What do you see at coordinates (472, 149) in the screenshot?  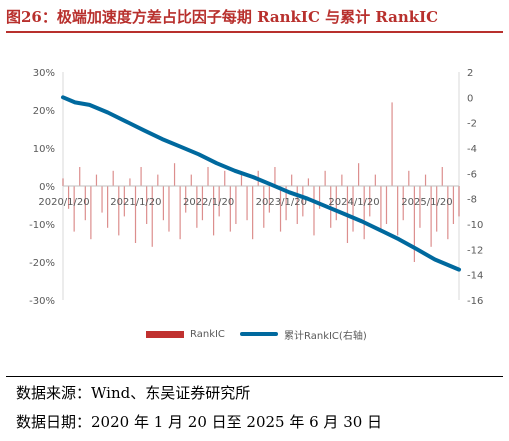 I see `right-tick-label: -4` at bounding box center [472, 149].